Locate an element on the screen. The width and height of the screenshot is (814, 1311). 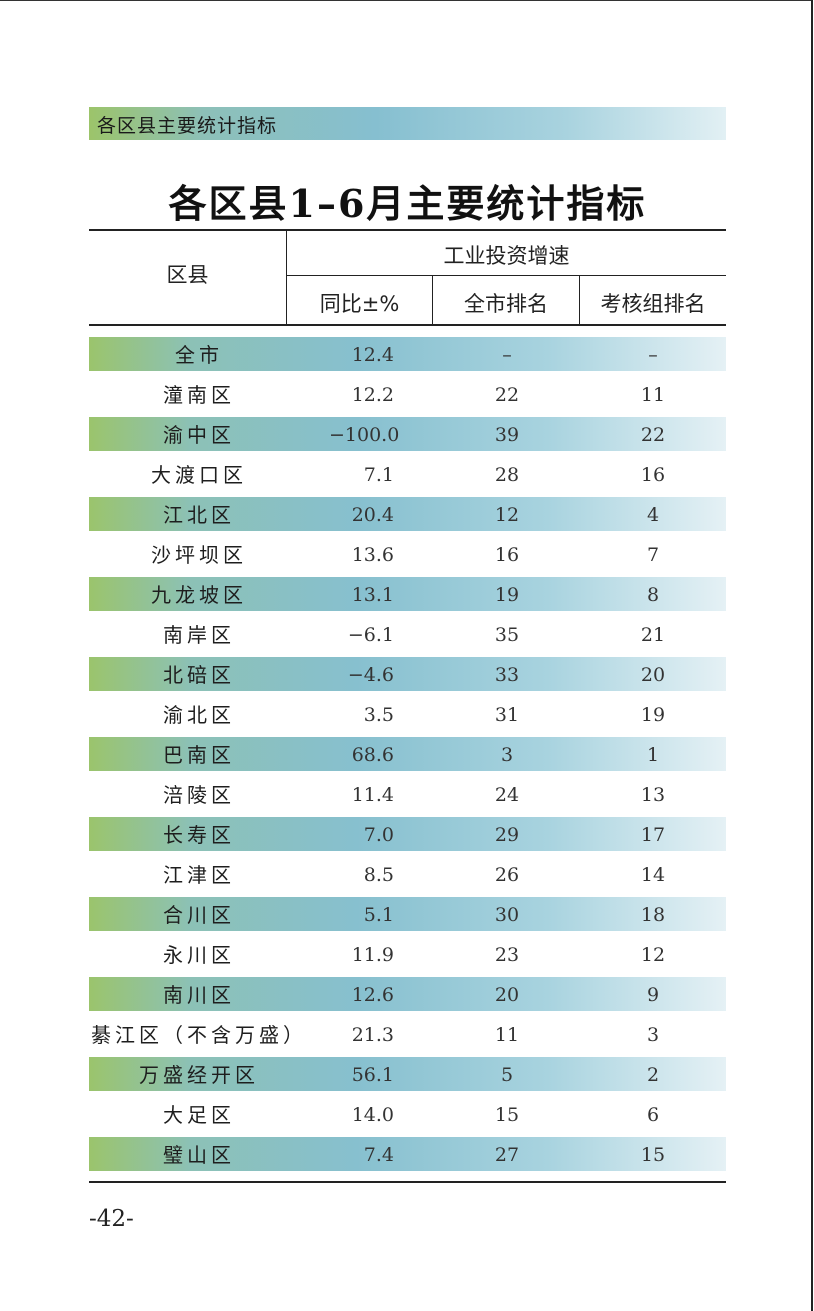
section-header: 各区县主要统计指标 is located at coordinates (187, 126).